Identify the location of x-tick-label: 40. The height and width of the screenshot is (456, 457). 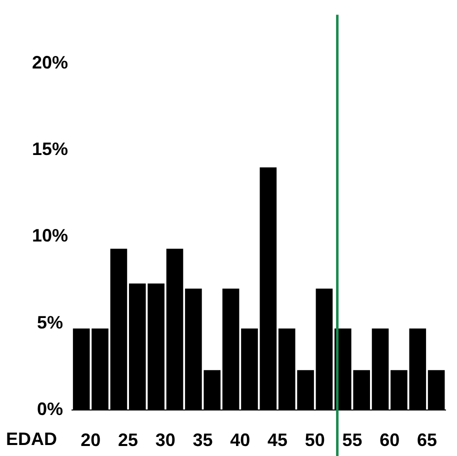
(240, 440).